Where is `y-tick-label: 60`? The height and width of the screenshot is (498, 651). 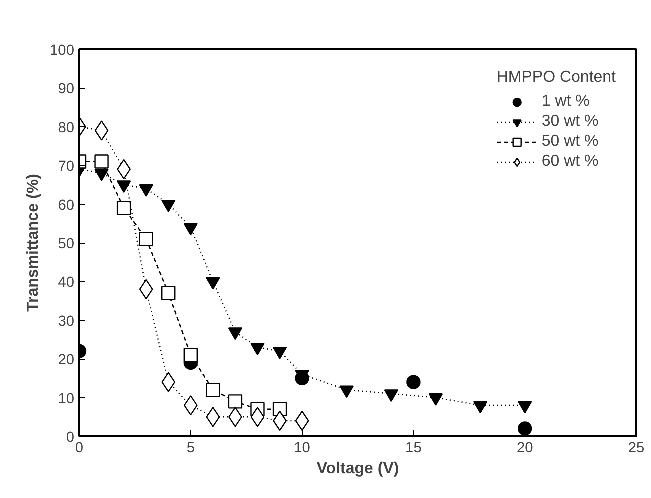
y-tick-label: 60 is located at coordinates (66, 206).